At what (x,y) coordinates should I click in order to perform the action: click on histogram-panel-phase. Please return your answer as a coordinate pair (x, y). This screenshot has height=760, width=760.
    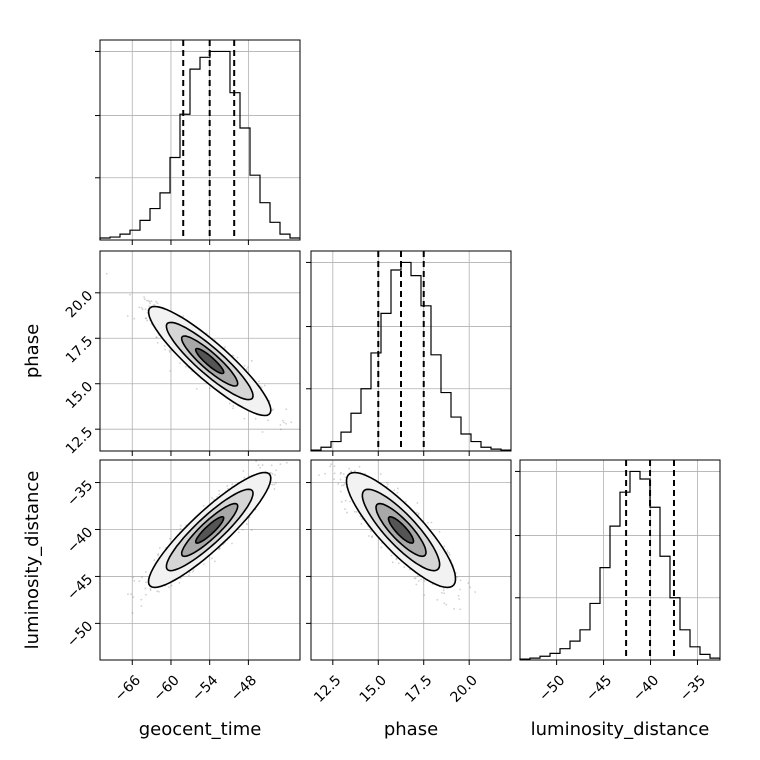
    Looking at the image, I should click on (409, 351).